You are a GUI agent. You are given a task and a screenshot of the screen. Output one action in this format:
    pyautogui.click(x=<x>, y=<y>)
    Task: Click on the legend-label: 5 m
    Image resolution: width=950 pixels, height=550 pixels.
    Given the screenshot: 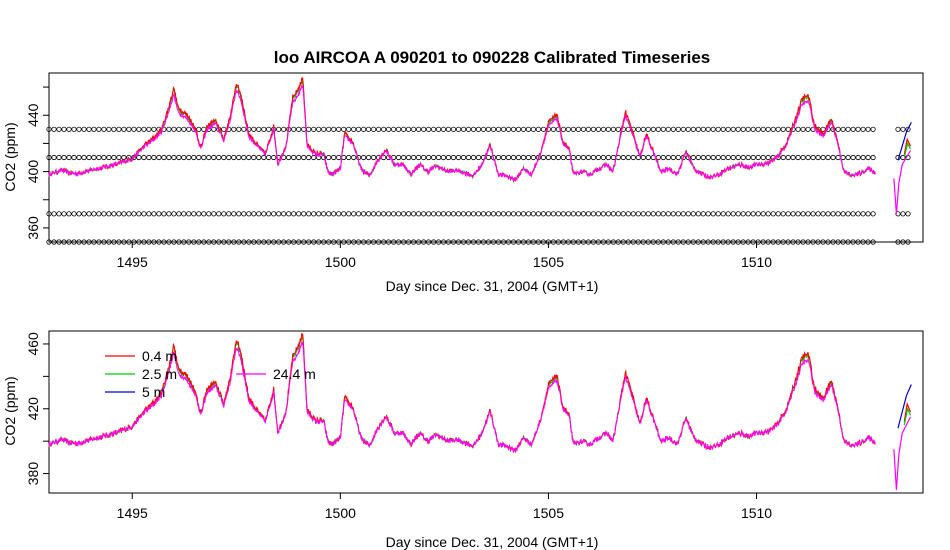 What is the action you would take?
    pyautogui.click(x=153, y=392)
    